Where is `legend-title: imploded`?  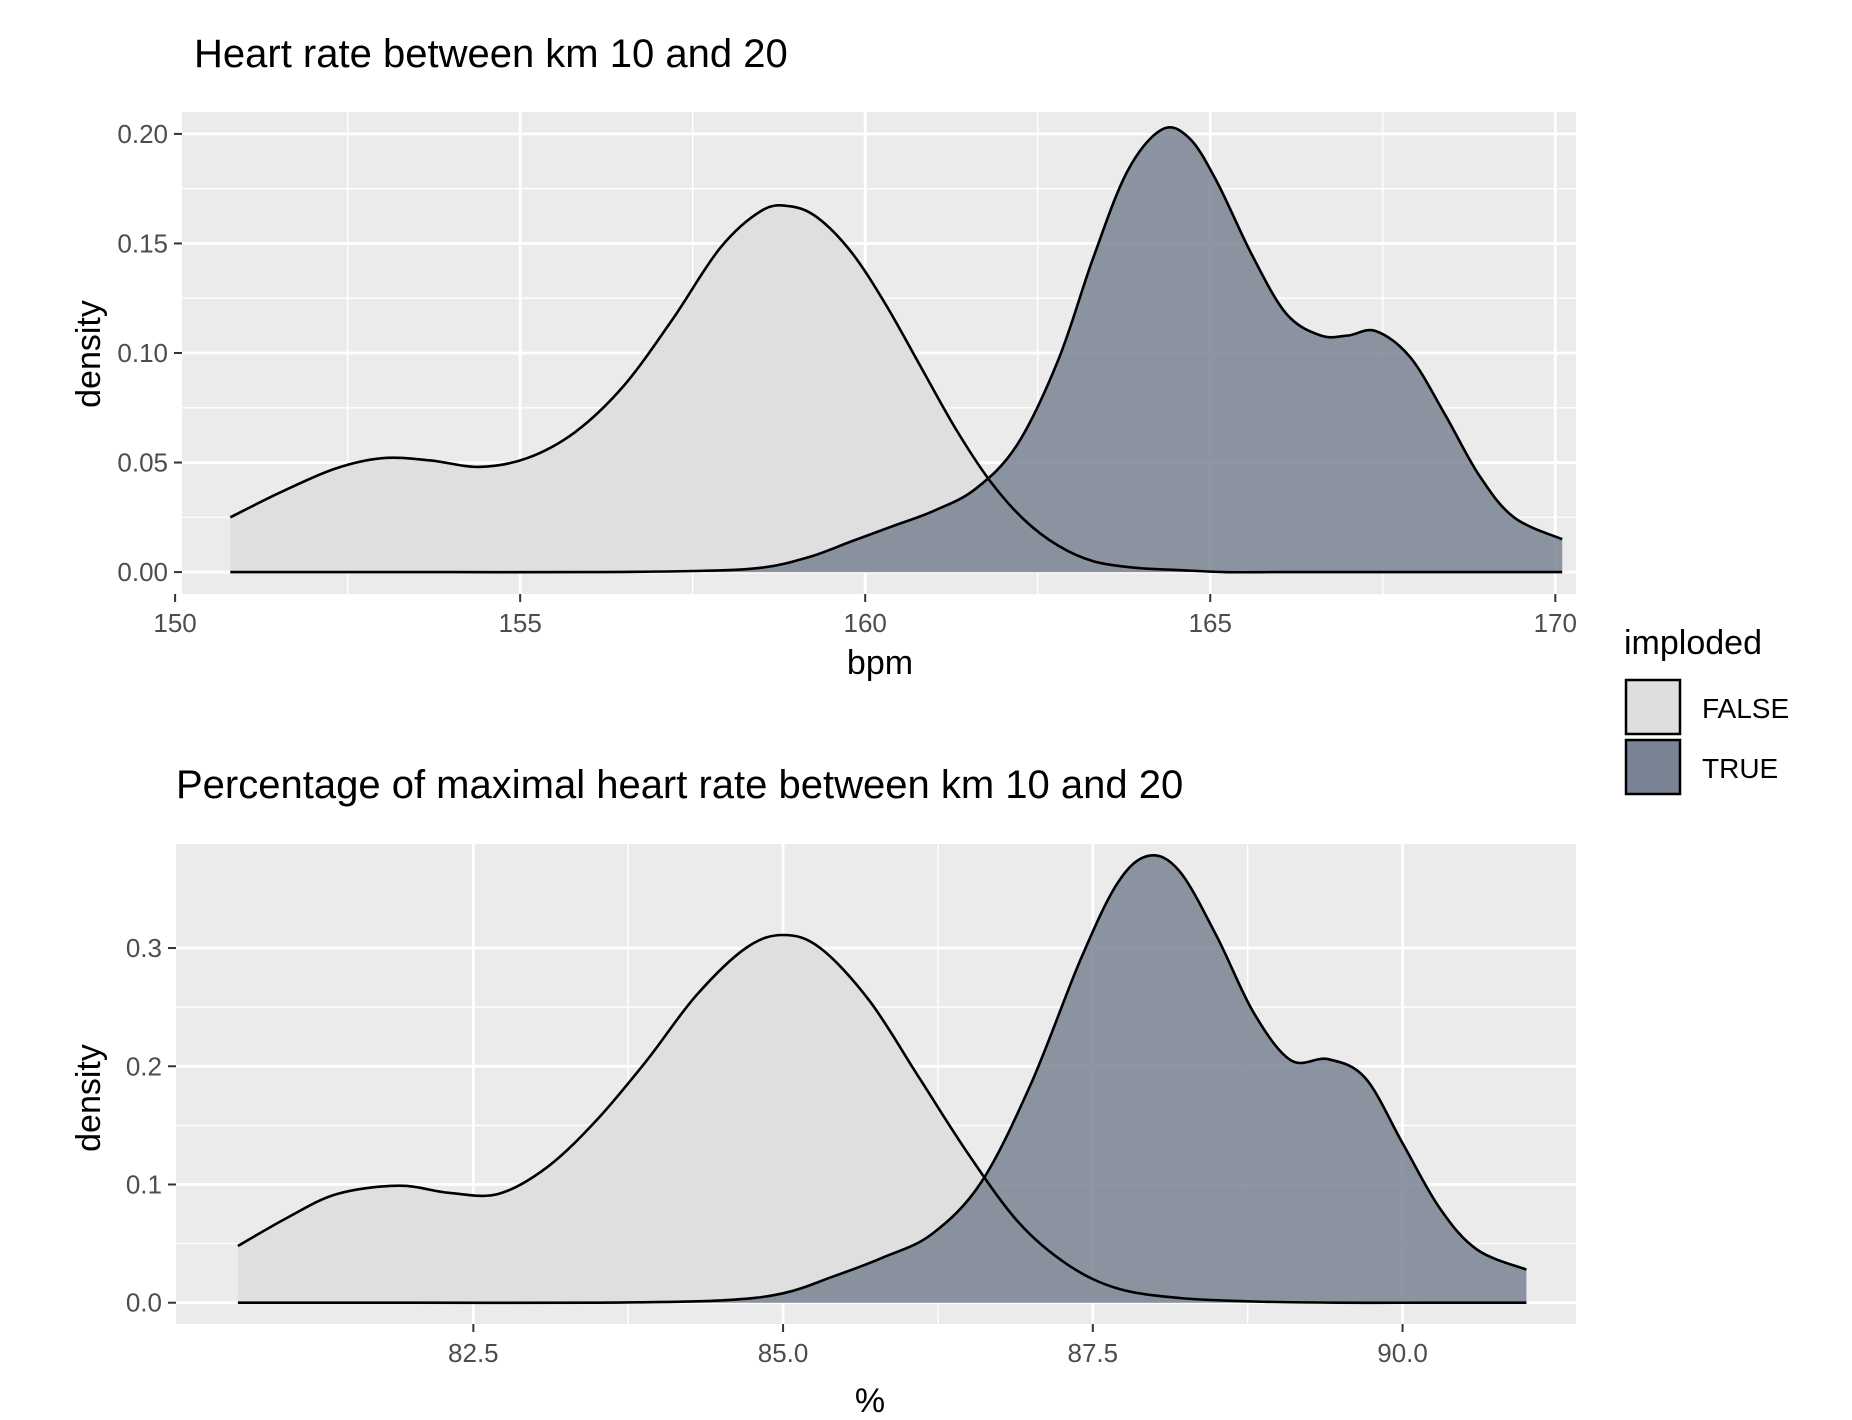
legend-title: imploded is located at coordinates (1693, 643).